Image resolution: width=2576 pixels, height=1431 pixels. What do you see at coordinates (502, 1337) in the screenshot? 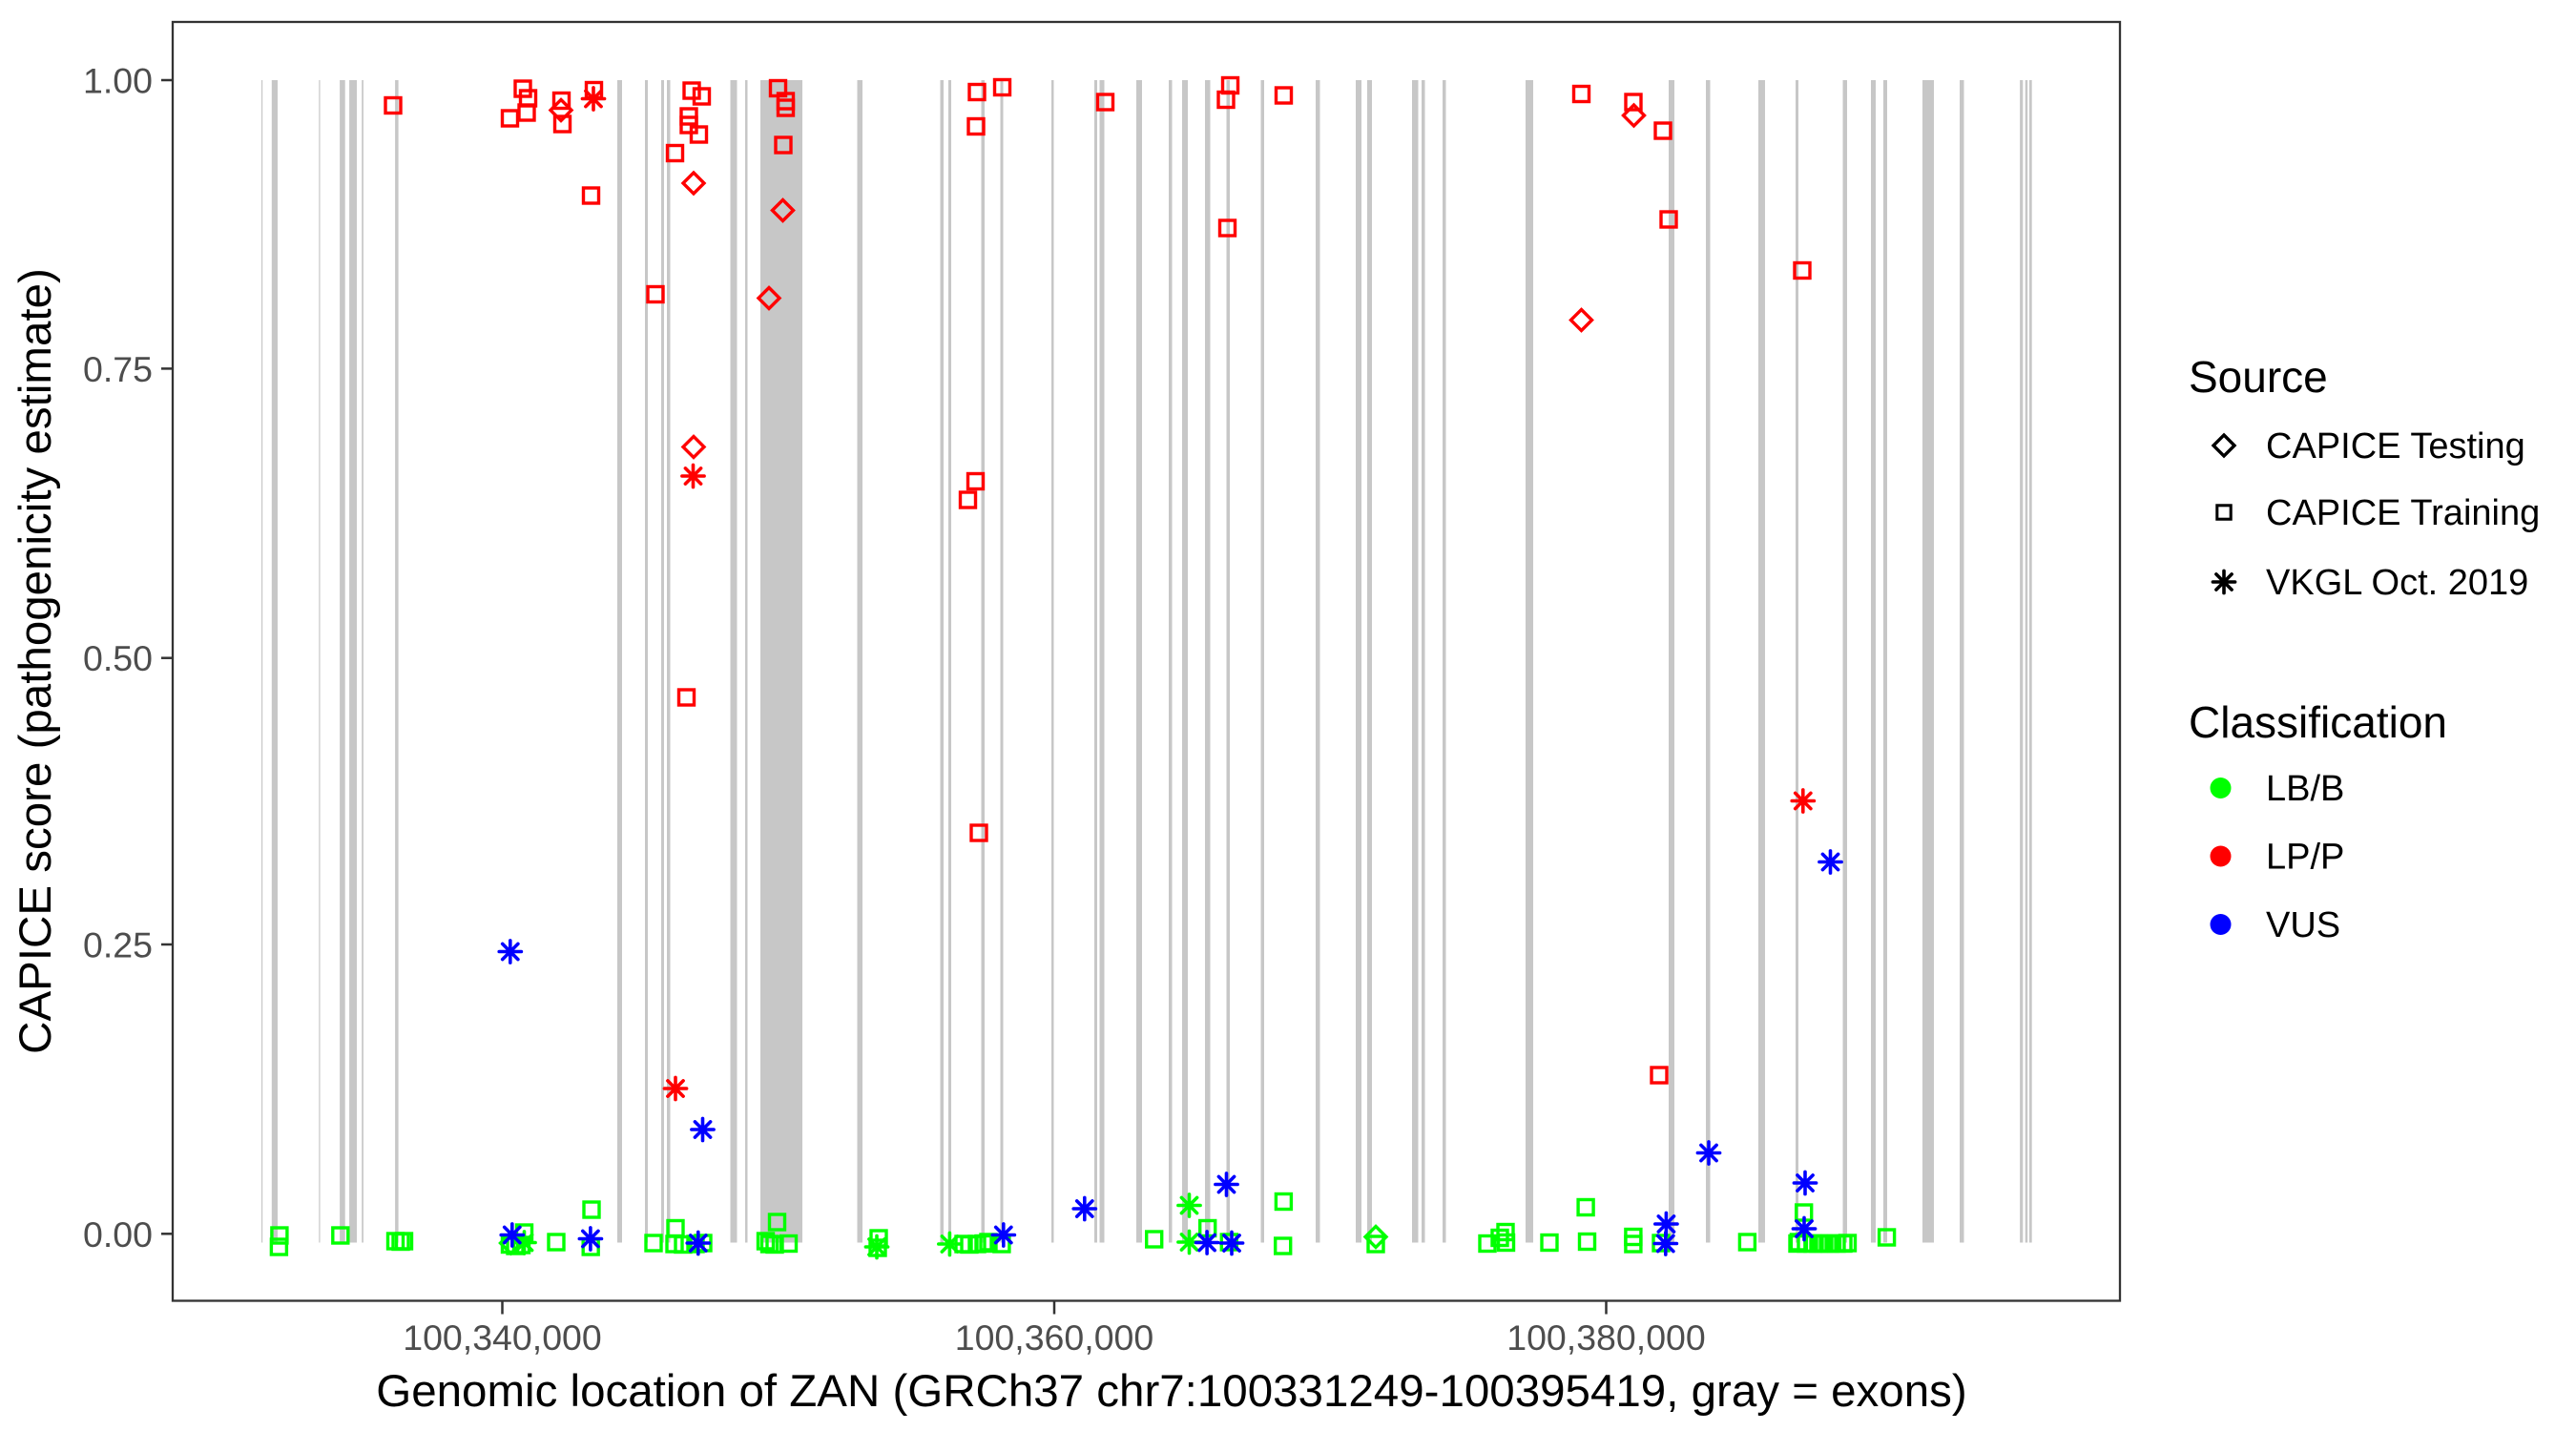
I see `svg-text: 100,340,000` at bounding box center [502, 1337].